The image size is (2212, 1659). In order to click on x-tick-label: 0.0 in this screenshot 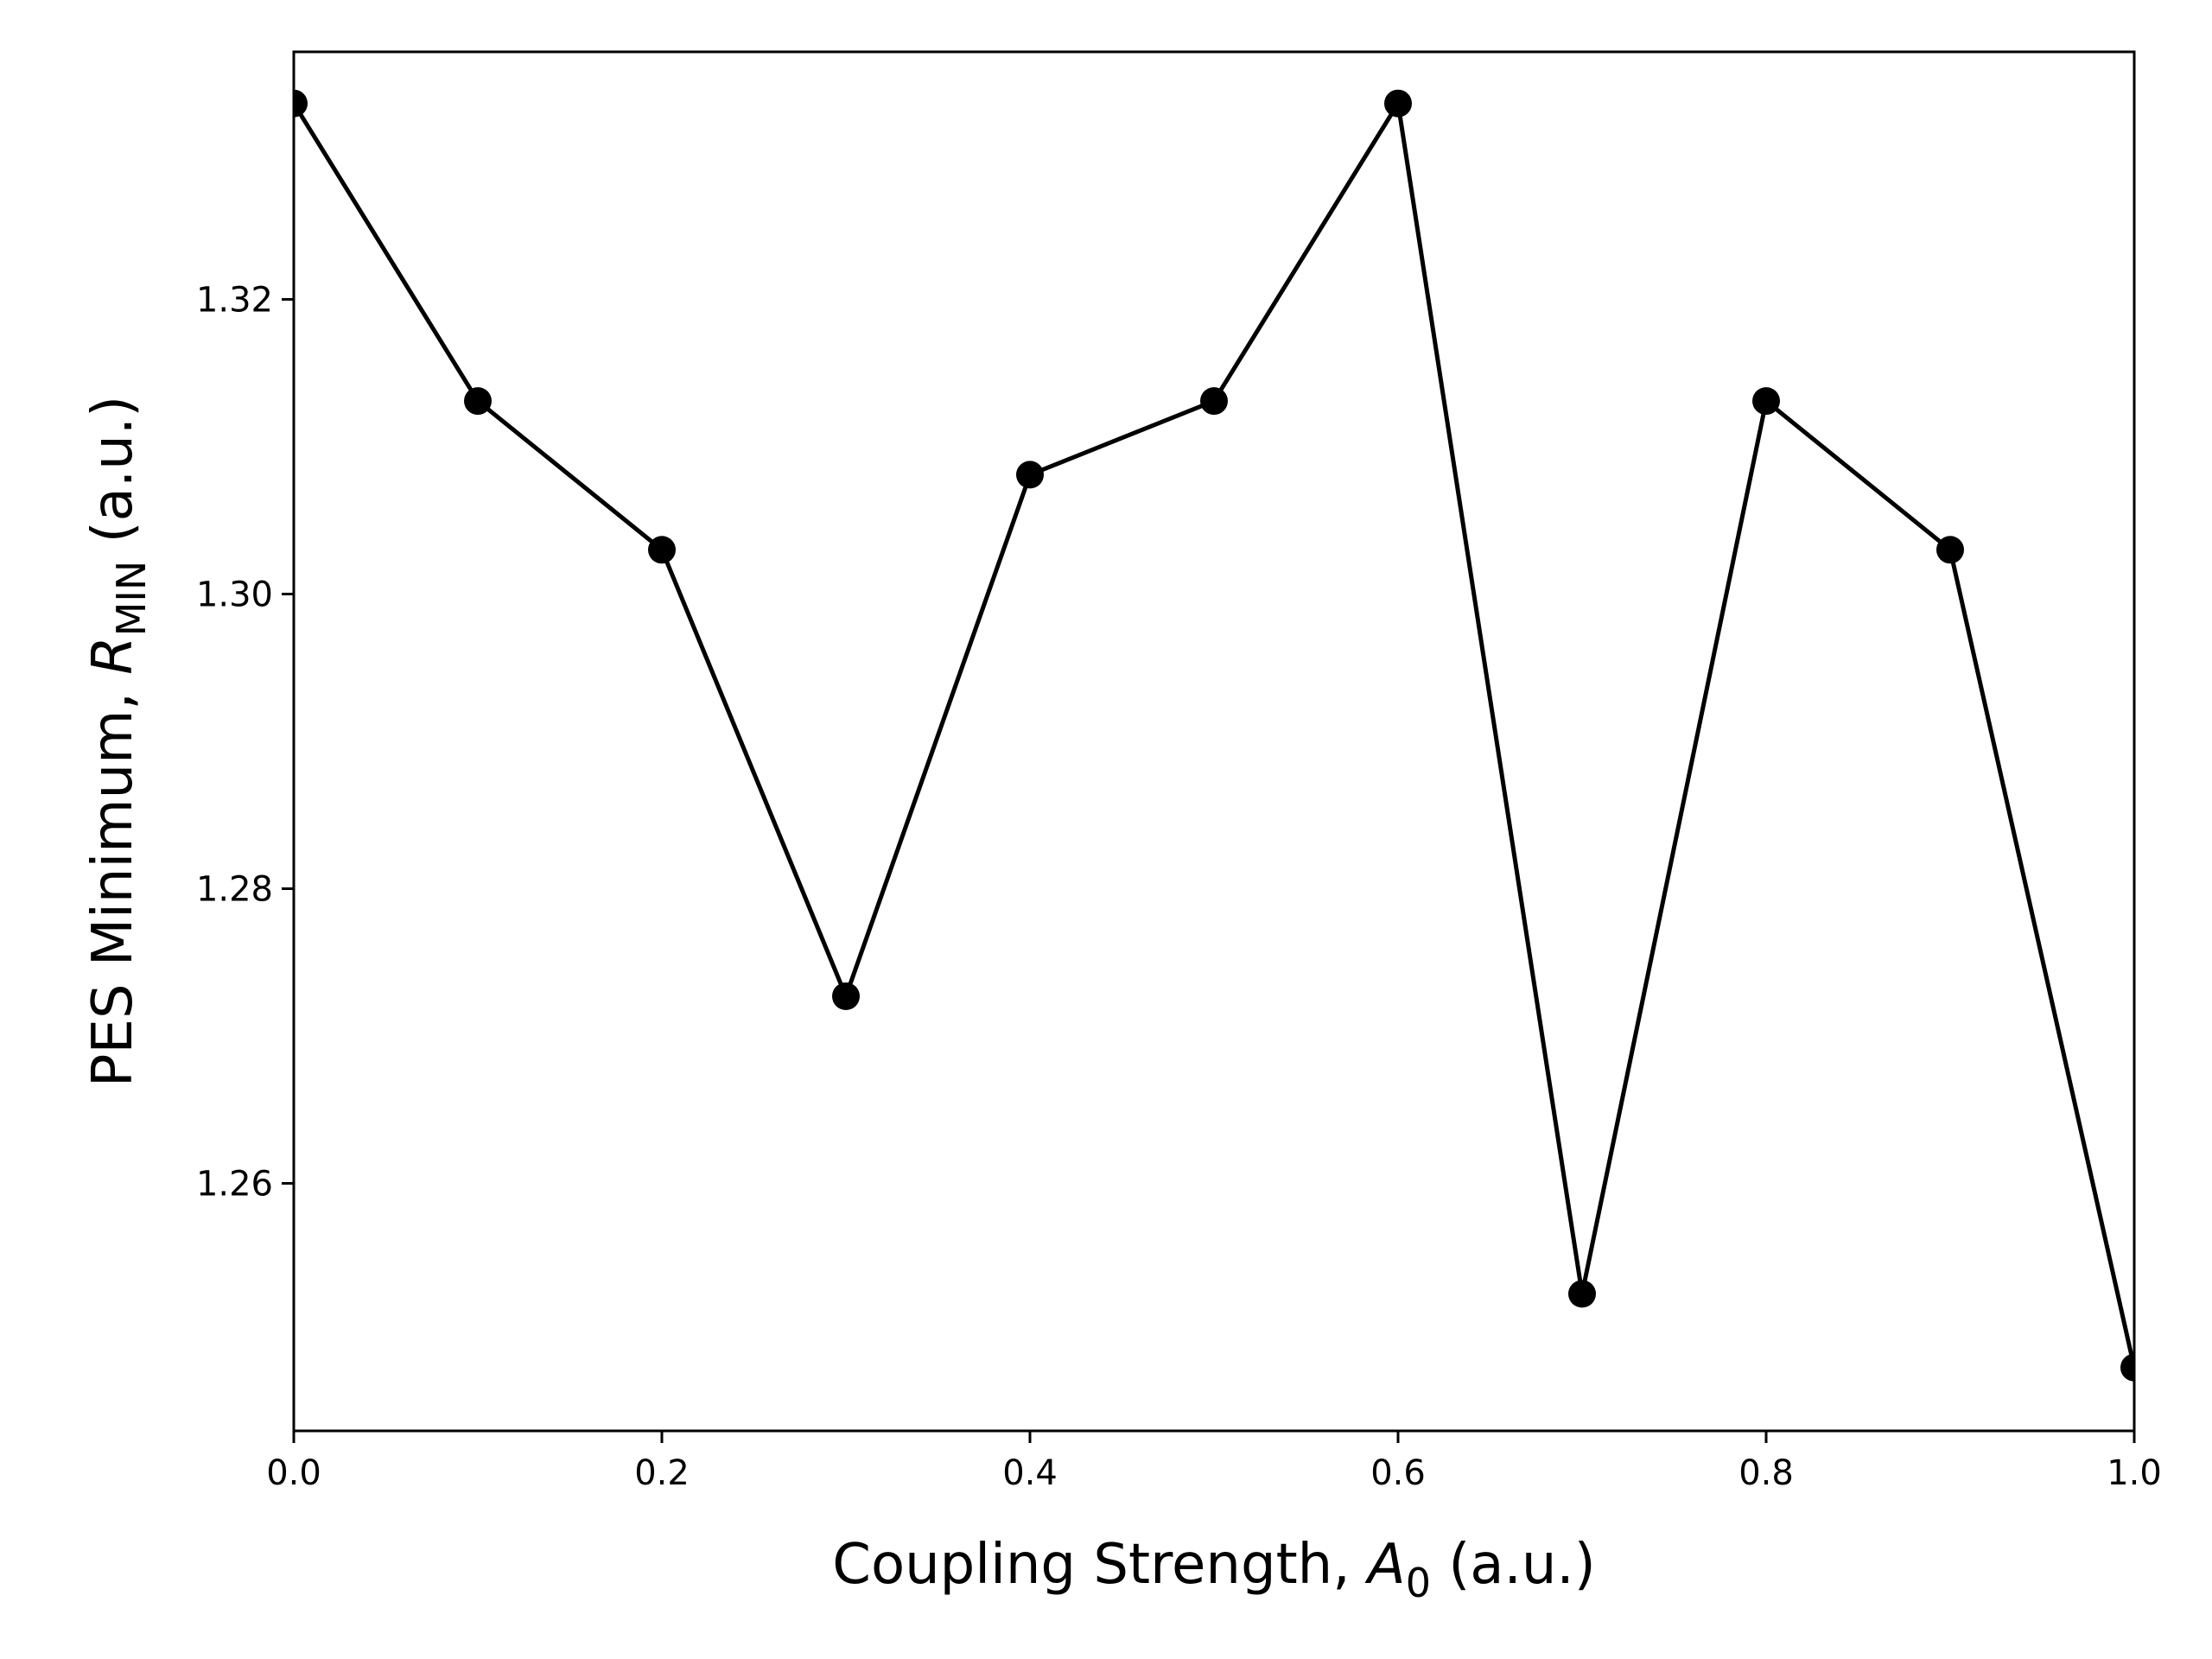, I will do `click(293, 1473)`.